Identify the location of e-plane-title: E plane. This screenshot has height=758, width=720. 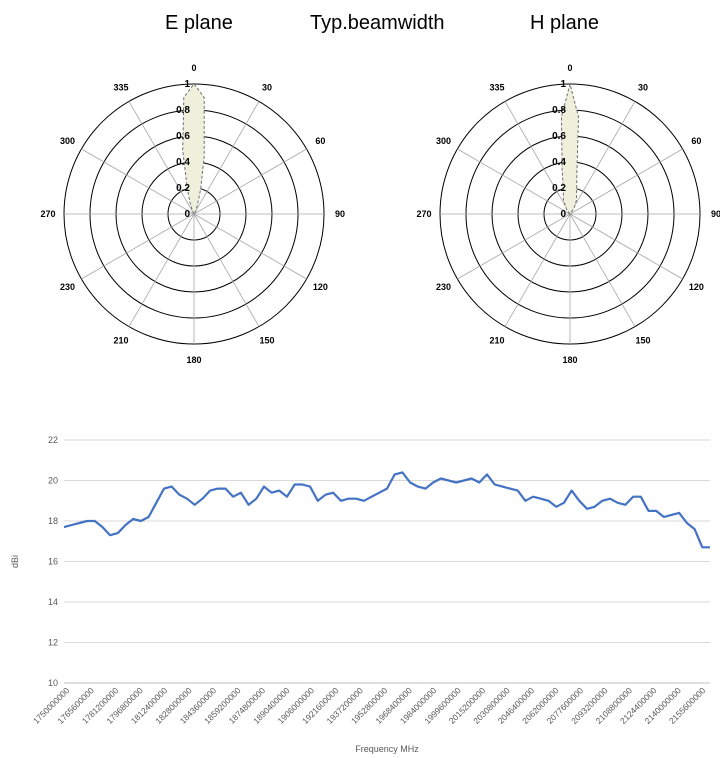
(199, 23).